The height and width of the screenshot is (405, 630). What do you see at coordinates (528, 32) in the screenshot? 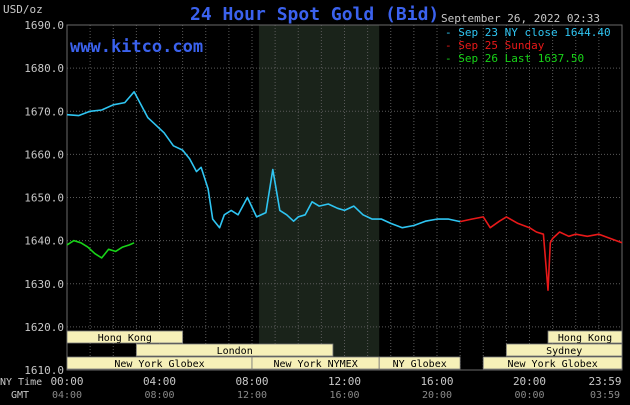
I see `legend-item-ny-close: - Sep 23 NY close 1644.40` at bounding box center [528, 32].